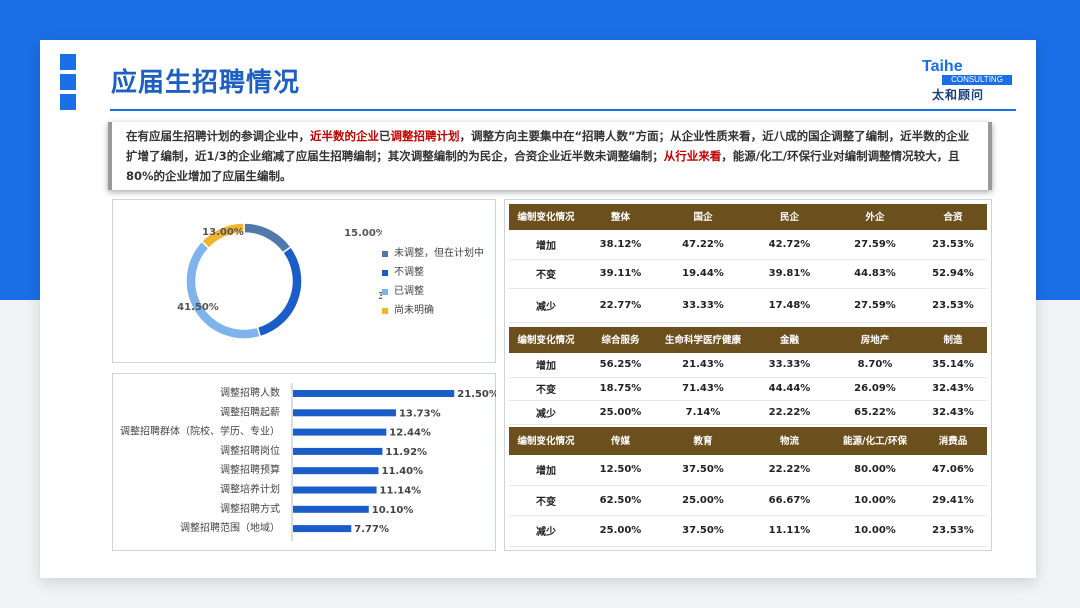  What do you see at coordinates (703, 274) in the screenshot?
I see `table-cell: 19.44%` at bounding box center [703, 274].